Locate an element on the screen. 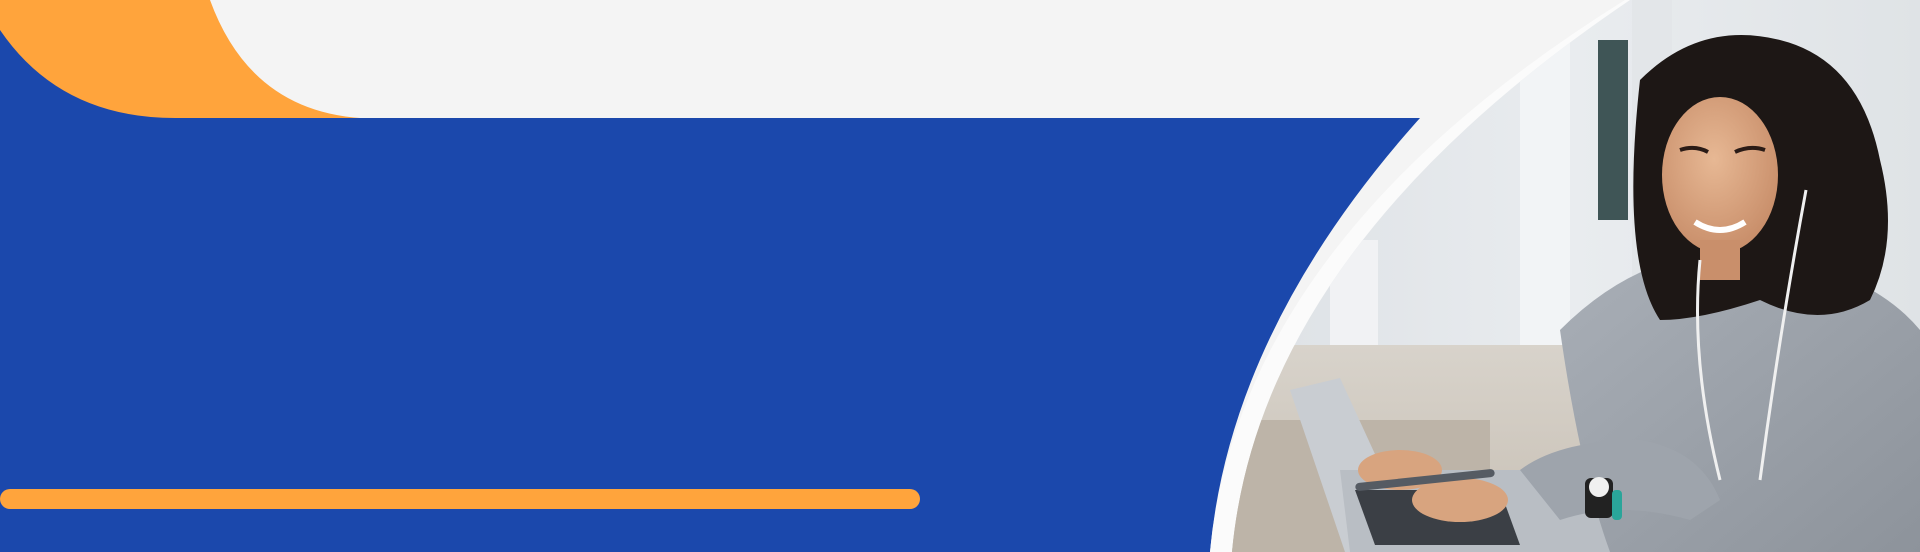 The height and width of the screenshot is (552, 1920). orange-accent-bar is located at coordinates (460, 499).